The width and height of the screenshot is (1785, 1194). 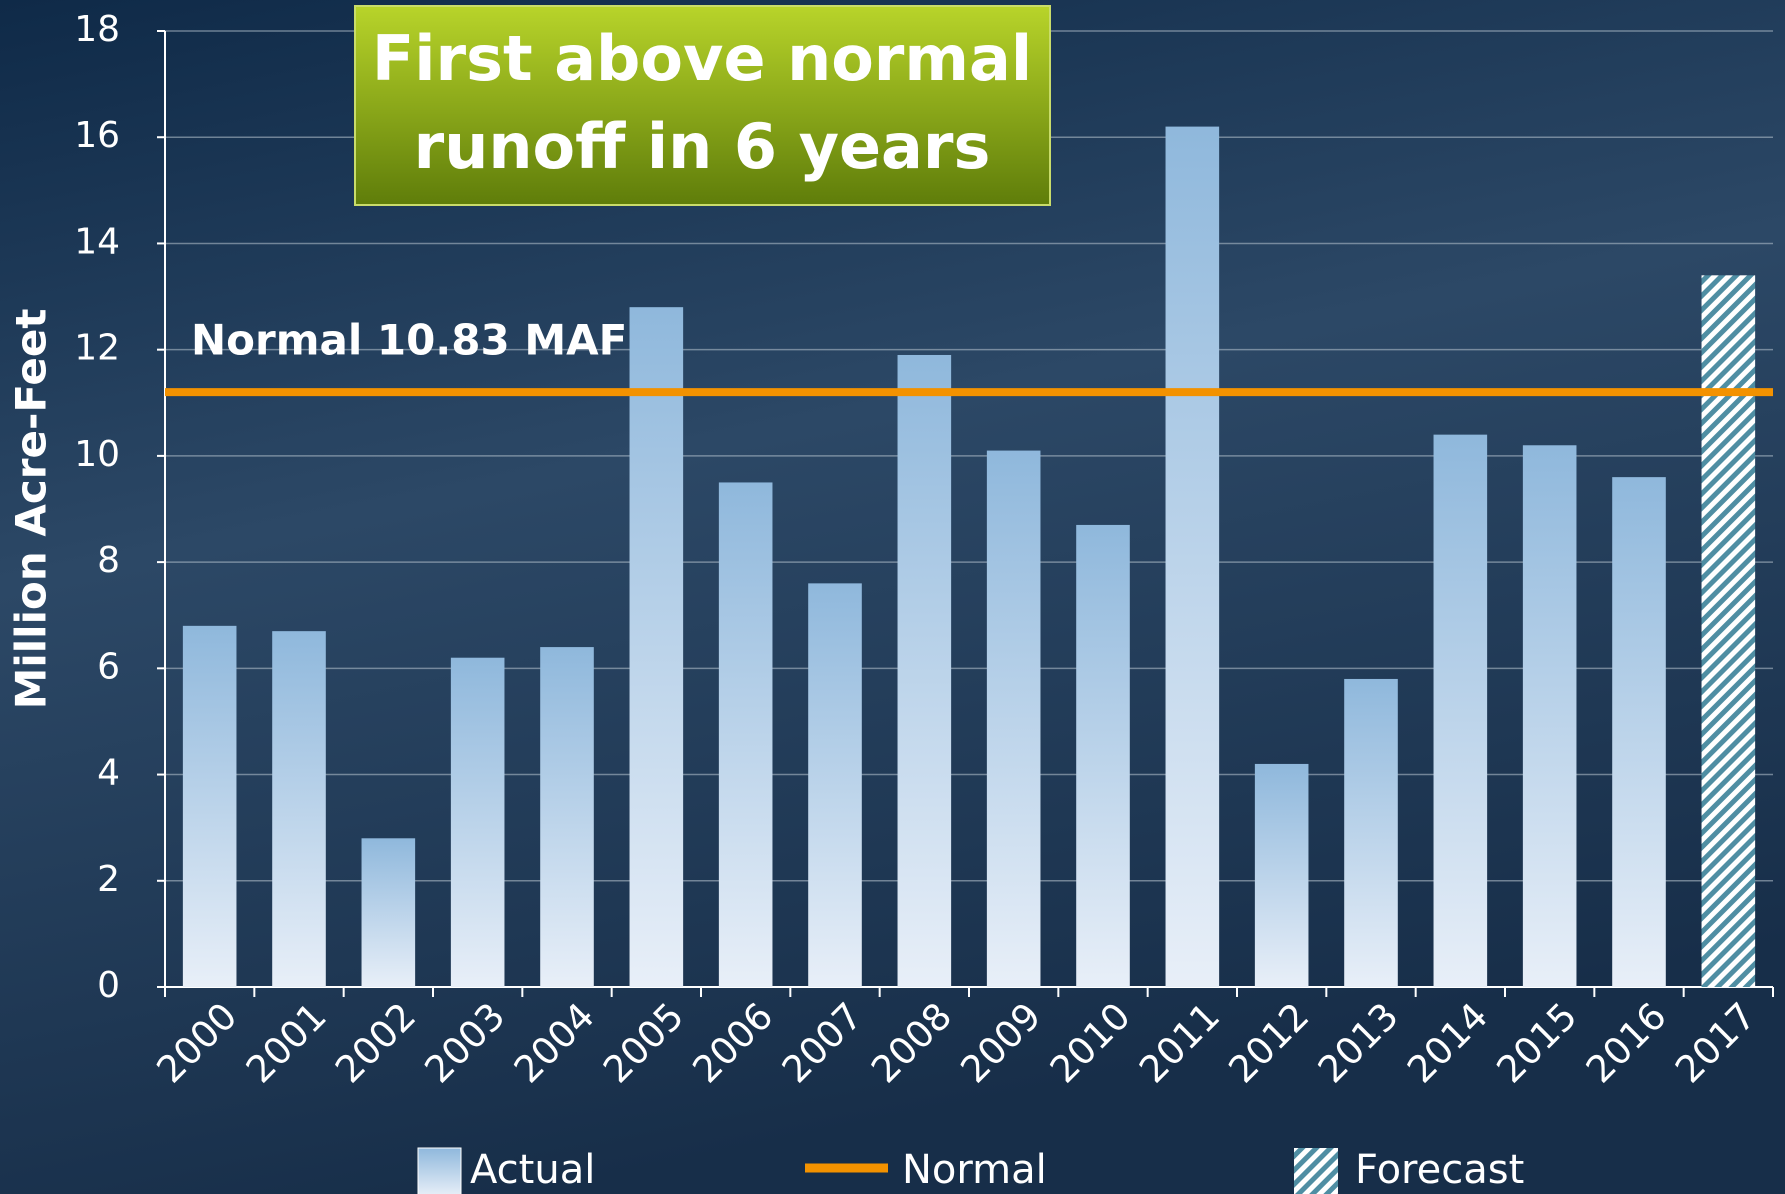 What do you see at coordinates (108, 560) in the screenshot?
I see `y-tick-label: 8` at bounding box center [108, 560].